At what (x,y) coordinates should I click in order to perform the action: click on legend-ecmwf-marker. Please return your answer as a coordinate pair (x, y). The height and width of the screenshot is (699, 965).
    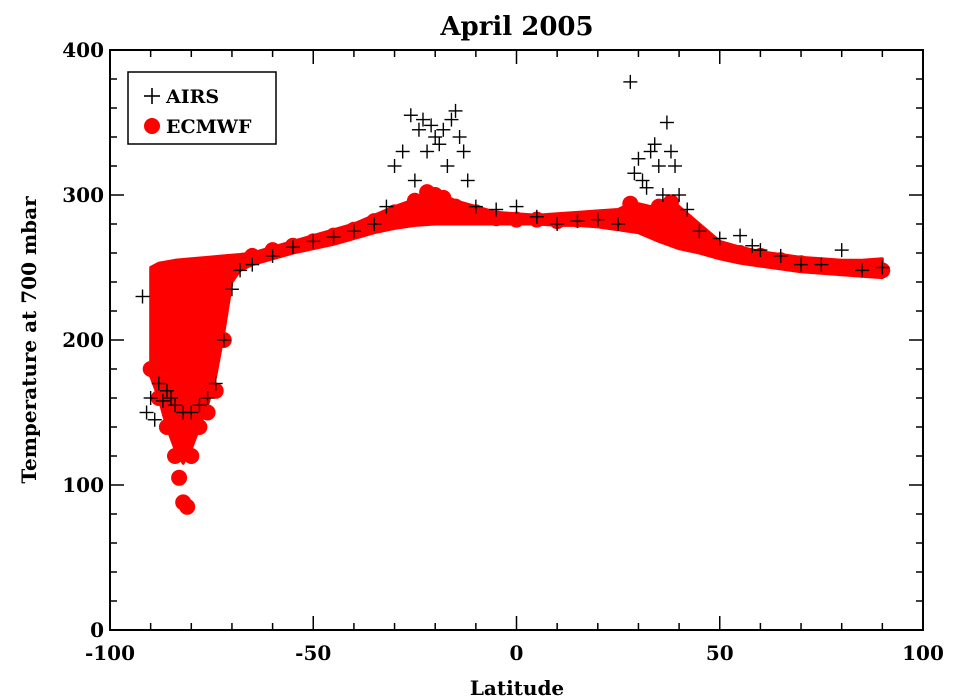
    Looking at the image, I should click on (152, 126).